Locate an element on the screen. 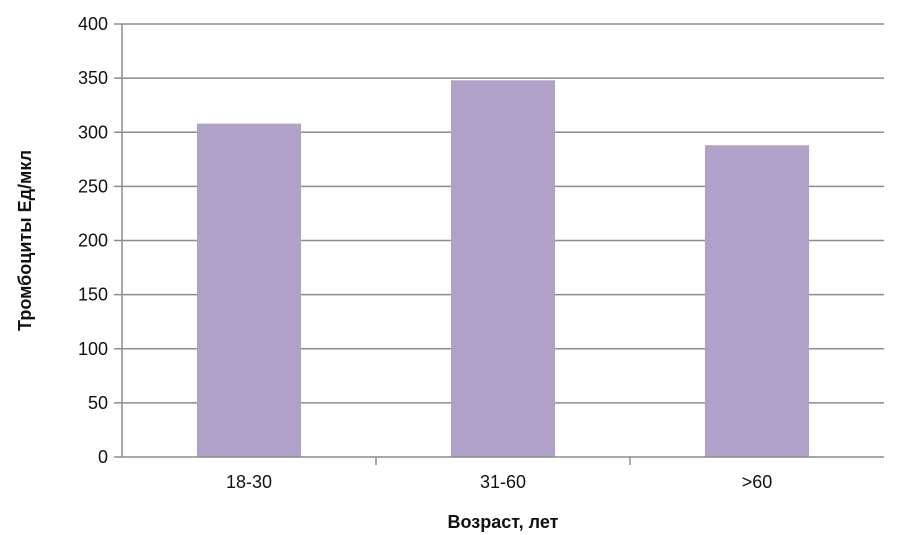 This screenshot has width=901, height=535. y-tick-label: 250 is located at coordinates (93, 186).